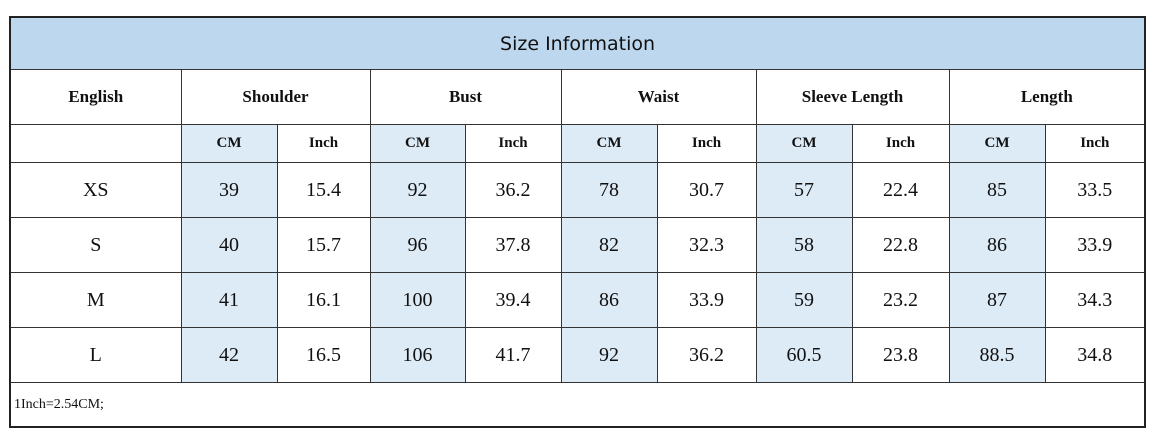  What do you see at coordinates (95, 355) in the screenshot?
I see `size-label: L` at bounding box center [95, 355].